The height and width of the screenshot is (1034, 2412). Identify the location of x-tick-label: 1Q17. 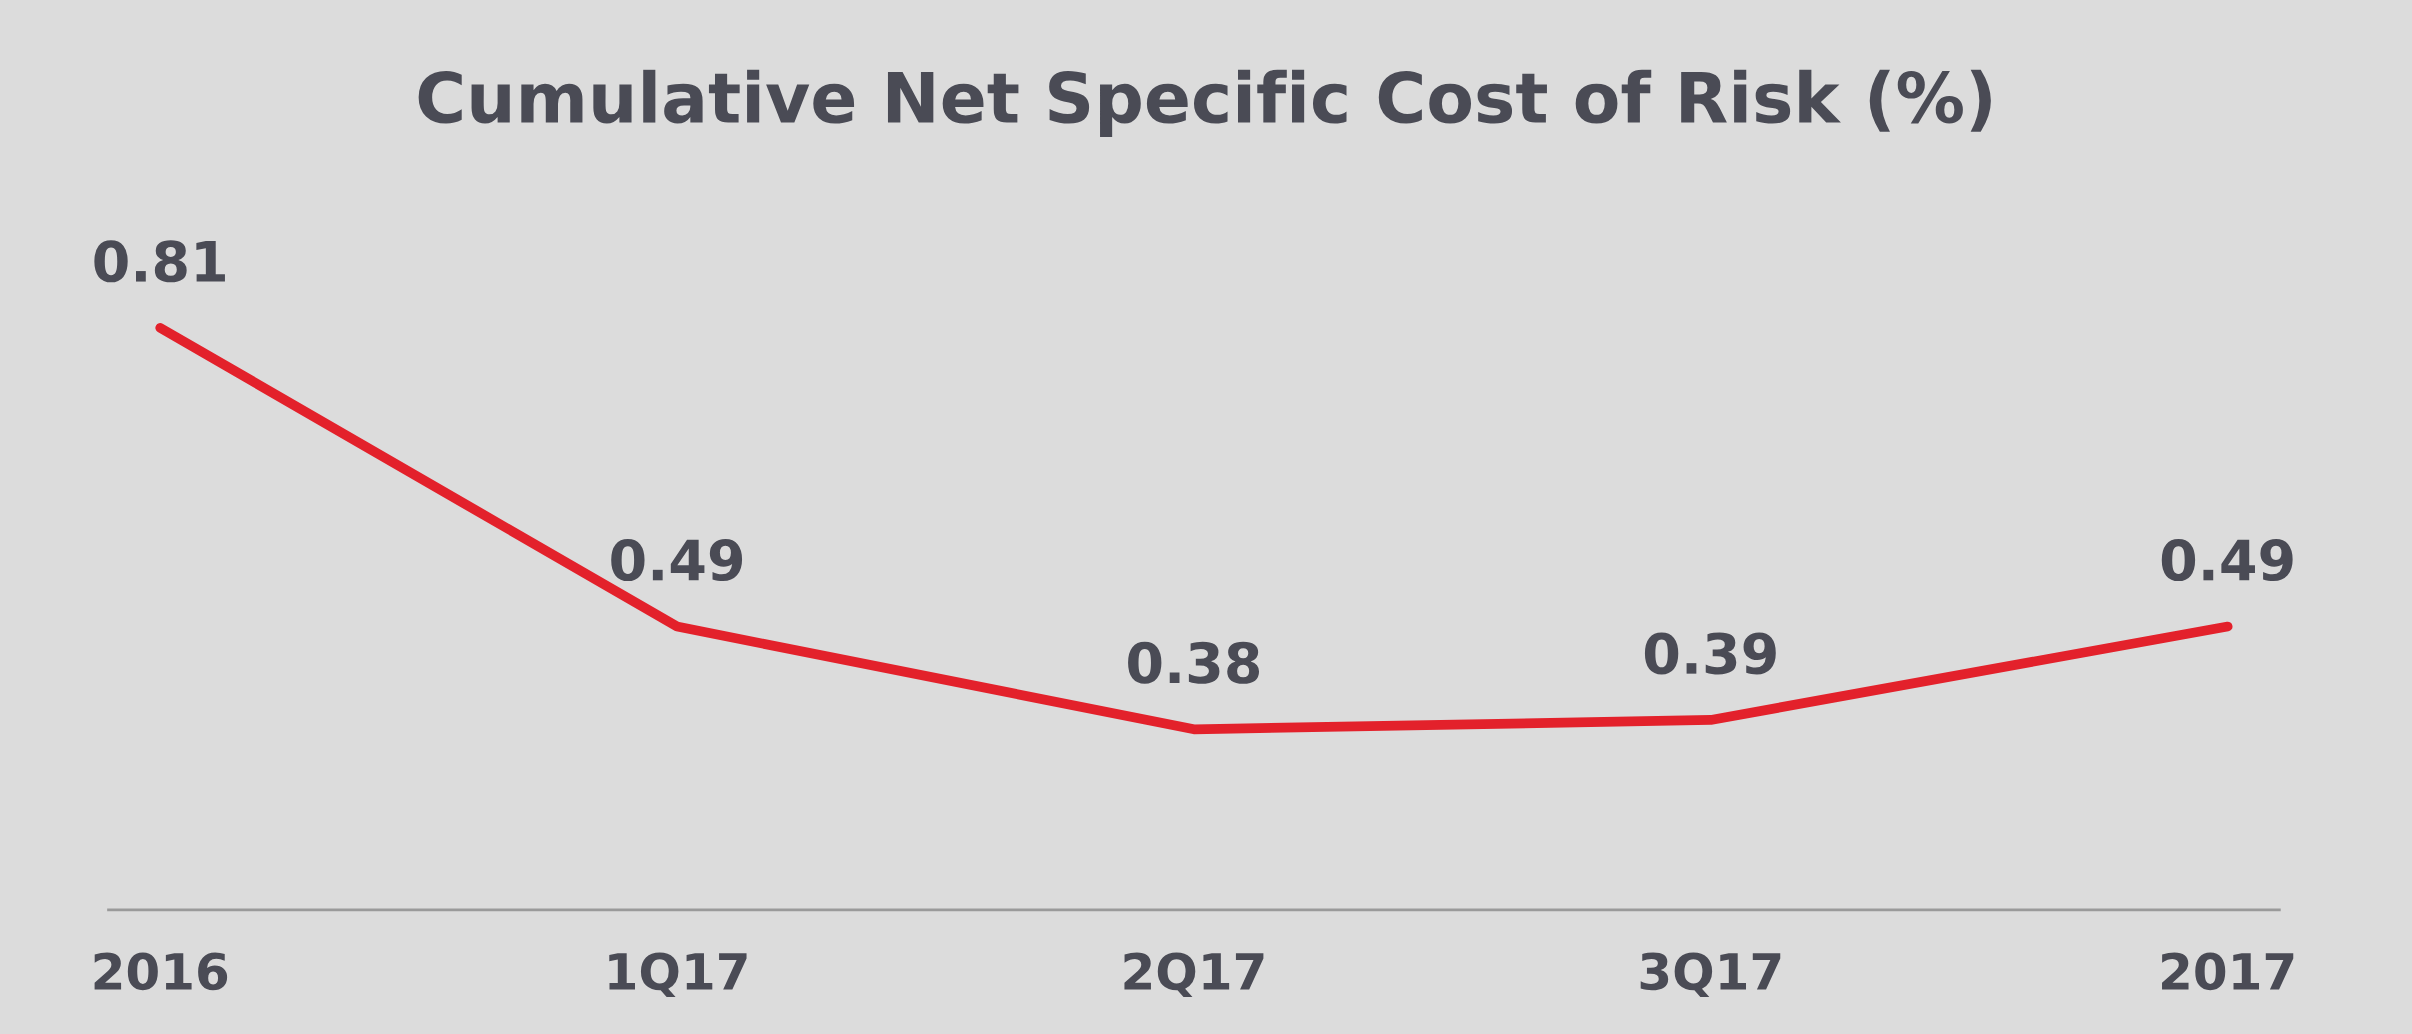
(678, 974).